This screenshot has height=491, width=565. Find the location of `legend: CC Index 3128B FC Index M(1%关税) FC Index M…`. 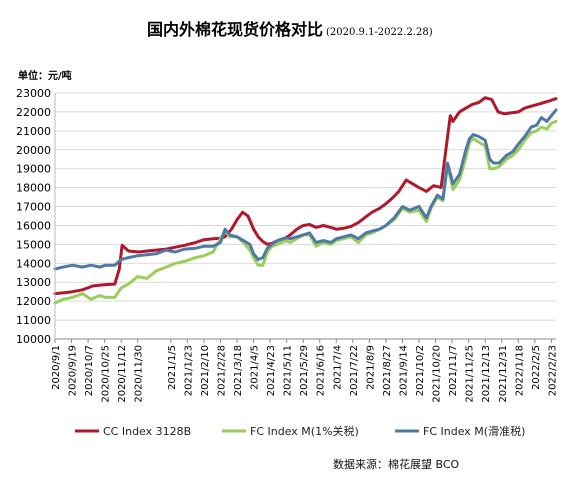

legend: CC Index 3128B FC Index M(1%关税) FC Index M… is located at coordinates (300, 431).